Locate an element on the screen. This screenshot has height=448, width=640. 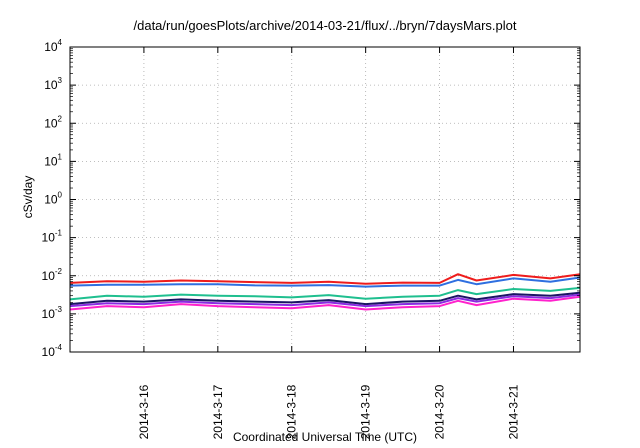
series-line-magenta is located at coordinates (325, 303).